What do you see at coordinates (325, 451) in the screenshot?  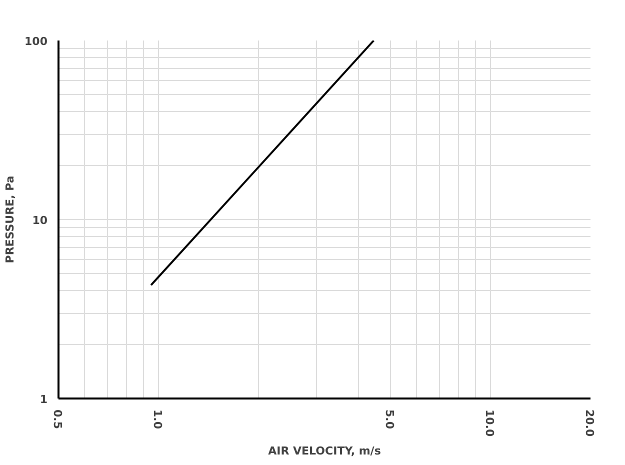 I see `x-axis-title: AIR VELOCITY, m/s` at bounding box center [325, 451].